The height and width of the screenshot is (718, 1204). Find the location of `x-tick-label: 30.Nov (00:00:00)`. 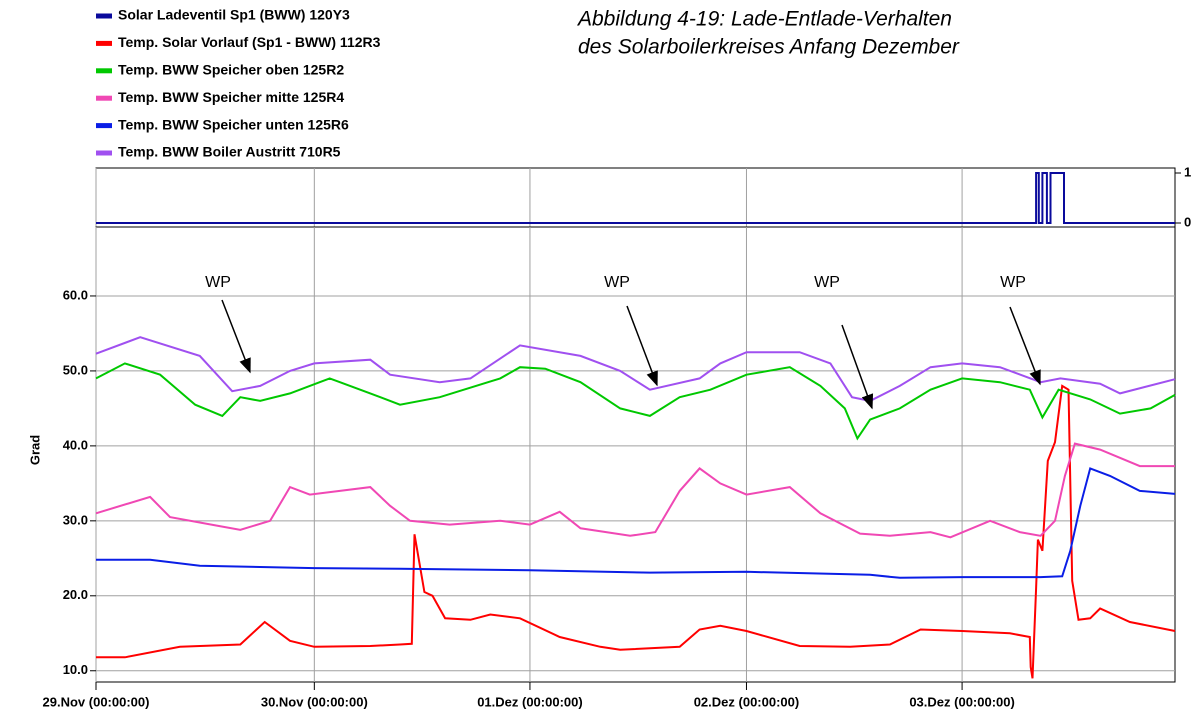

x-tick-label: 30.Nov (00:00:00) is located at coordinates (314, 701).